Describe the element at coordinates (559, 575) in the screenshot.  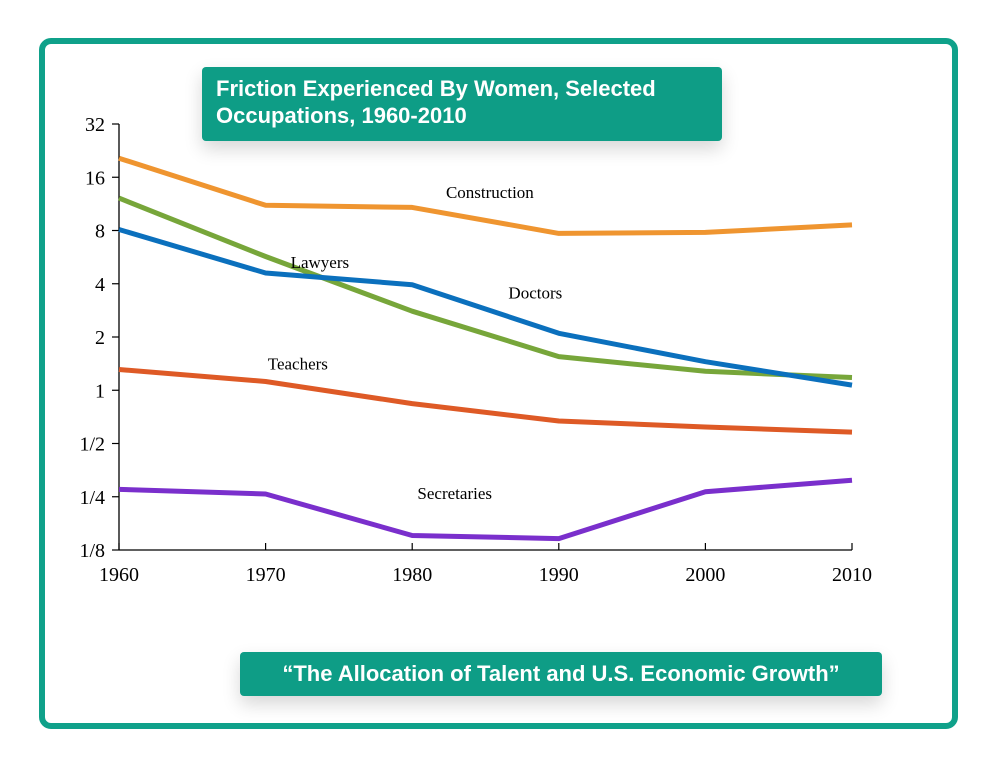
I see `x-tick-label: 1990` at that location.